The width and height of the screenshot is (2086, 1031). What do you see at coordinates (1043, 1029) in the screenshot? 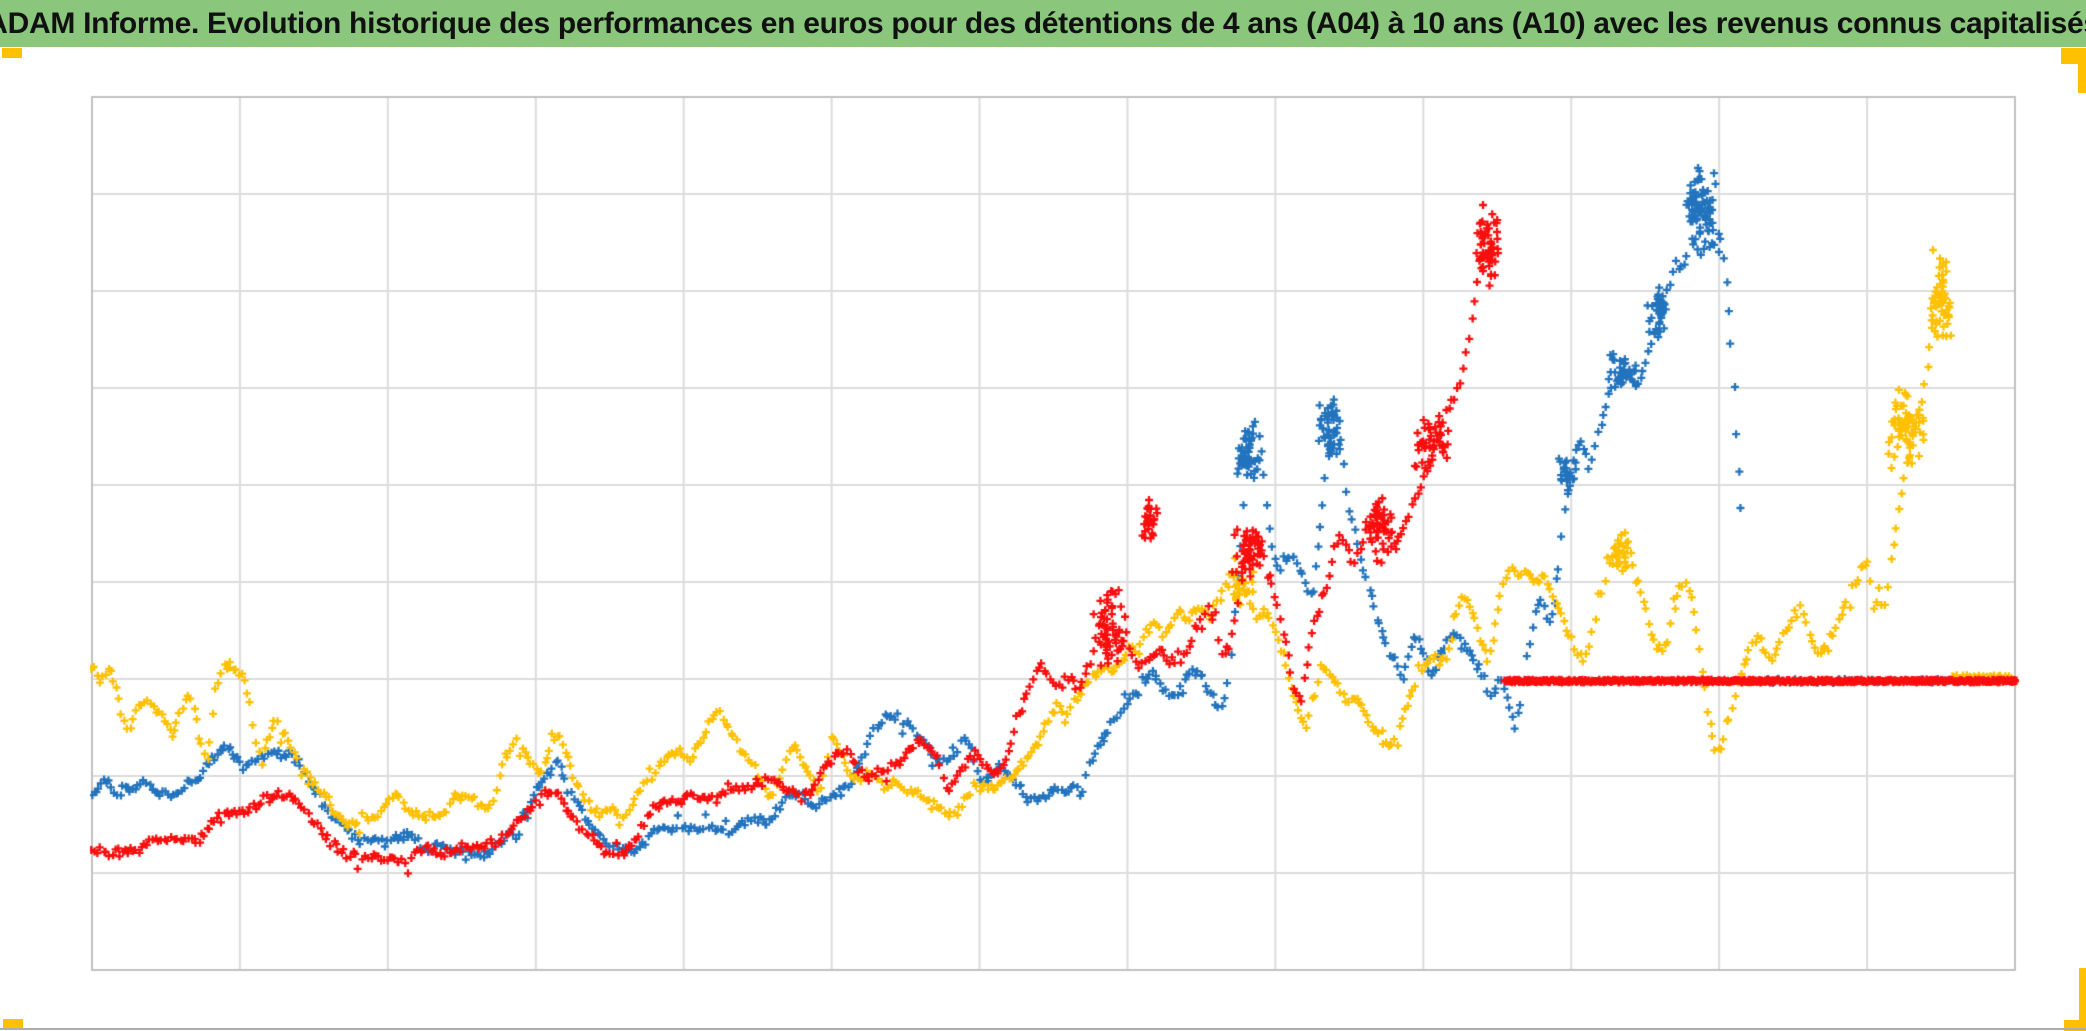
I see `bottom-edge-divider` at bounding box center [1043, 1029].